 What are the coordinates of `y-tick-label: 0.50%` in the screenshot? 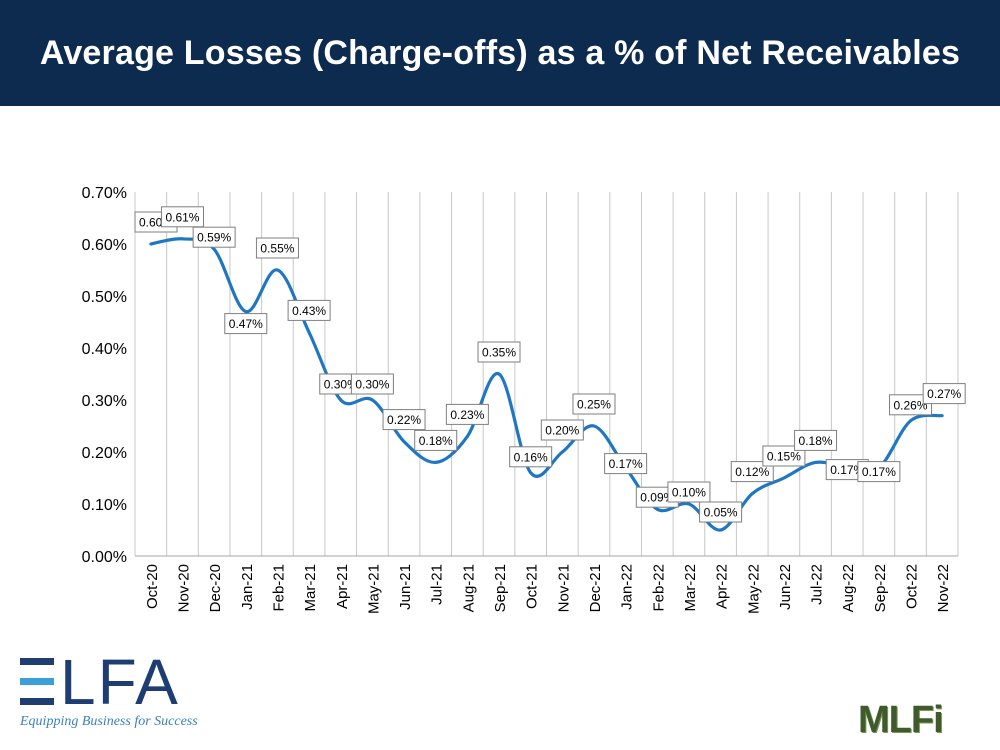 It's located at (104, 297).